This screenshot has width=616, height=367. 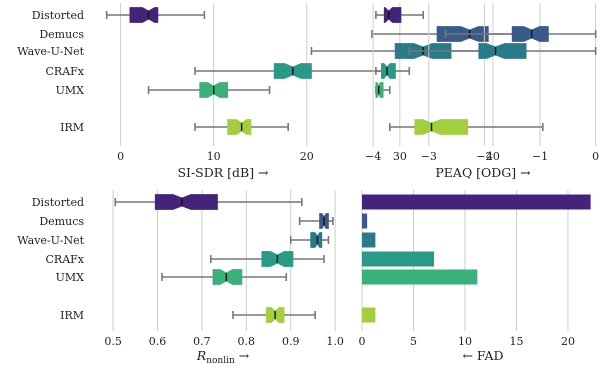 What do you see at coordinates (202, 341) in the screenshot?
I see `r-nonlin-tick-label: 0.7` at bounding box center [202, 341].